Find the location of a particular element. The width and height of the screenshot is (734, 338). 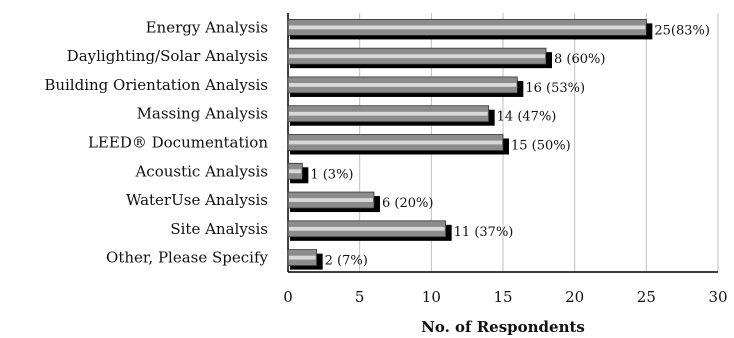

x-tick-label: 10 is located at coordinates (431, 297).